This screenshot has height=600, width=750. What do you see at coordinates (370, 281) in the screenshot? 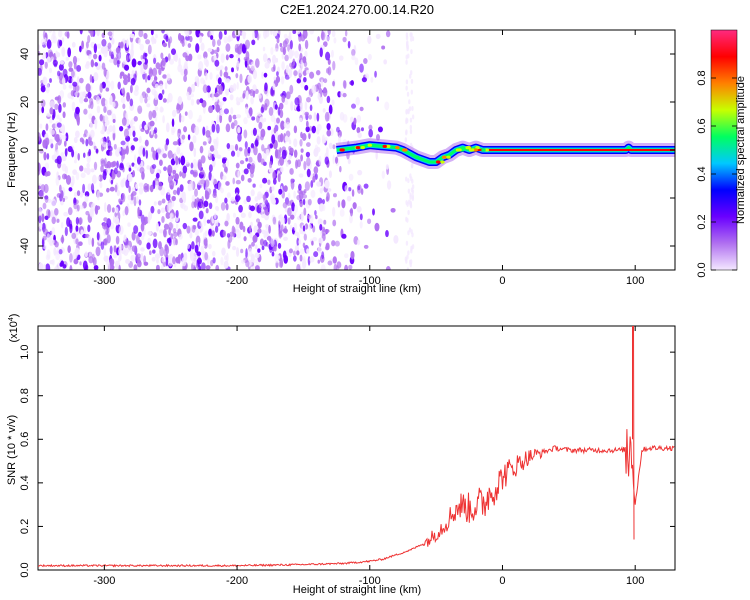
I see `x-tick-label: -100` at bounding box center [370, 281].